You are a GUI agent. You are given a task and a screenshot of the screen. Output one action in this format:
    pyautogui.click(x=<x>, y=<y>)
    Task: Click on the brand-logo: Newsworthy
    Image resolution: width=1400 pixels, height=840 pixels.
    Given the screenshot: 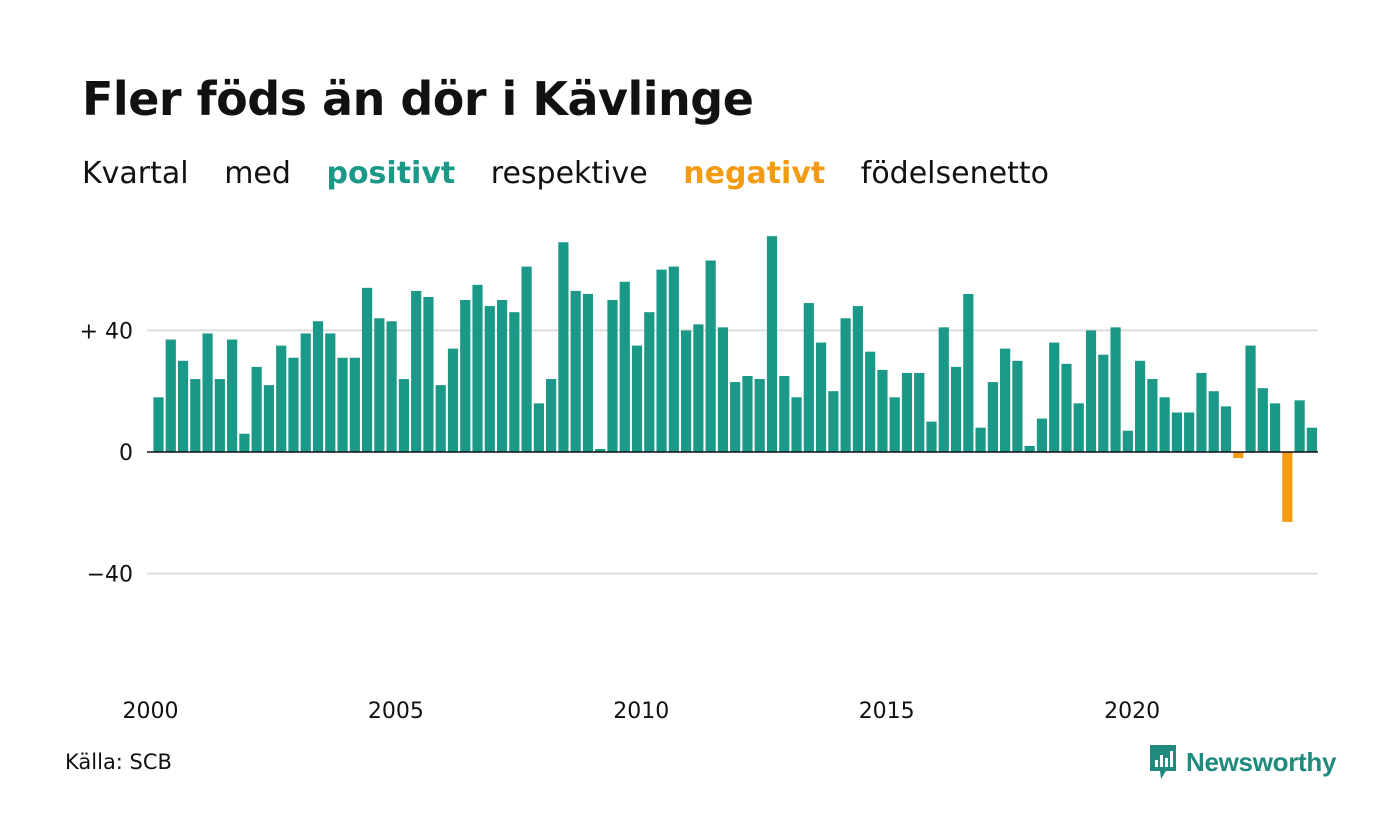 What is the action you would take?
    pyautogui.click(x=1242, y=762)
    